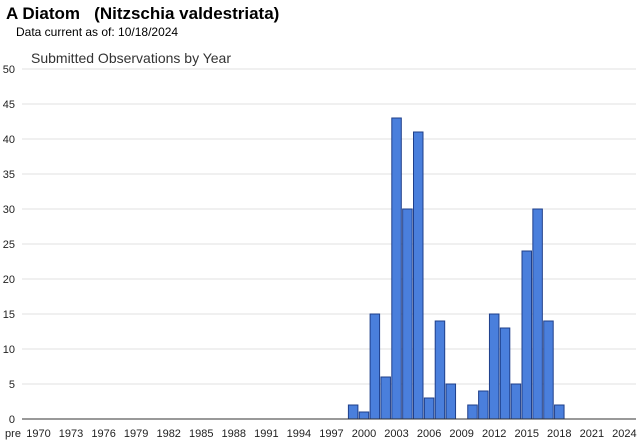 Image resolution: width=640 pixels, height=442 pixels. What do you see at coordinates (97, 32) in the screenshot?
I see `data-current-date: Data current as of: 10/18/2024` at bounding box center [97, 32].